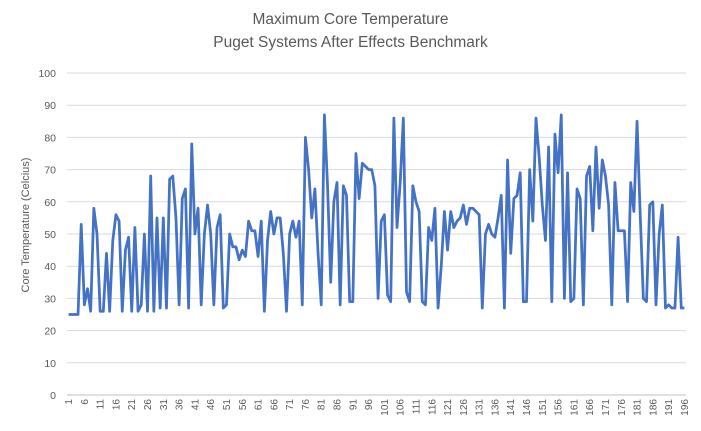  Describe the element at coordinates (290, 405) in the screenshot. I see `x-tick-label: 71` at that location.